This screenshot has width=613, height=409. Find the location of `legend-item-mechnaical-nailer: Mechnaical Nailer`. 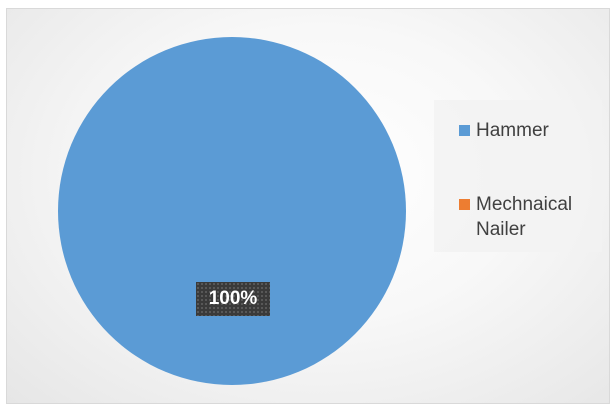

legend-item-mechnaical-nailer: Mechnaical Nailer is located at coordinates (527, 217).